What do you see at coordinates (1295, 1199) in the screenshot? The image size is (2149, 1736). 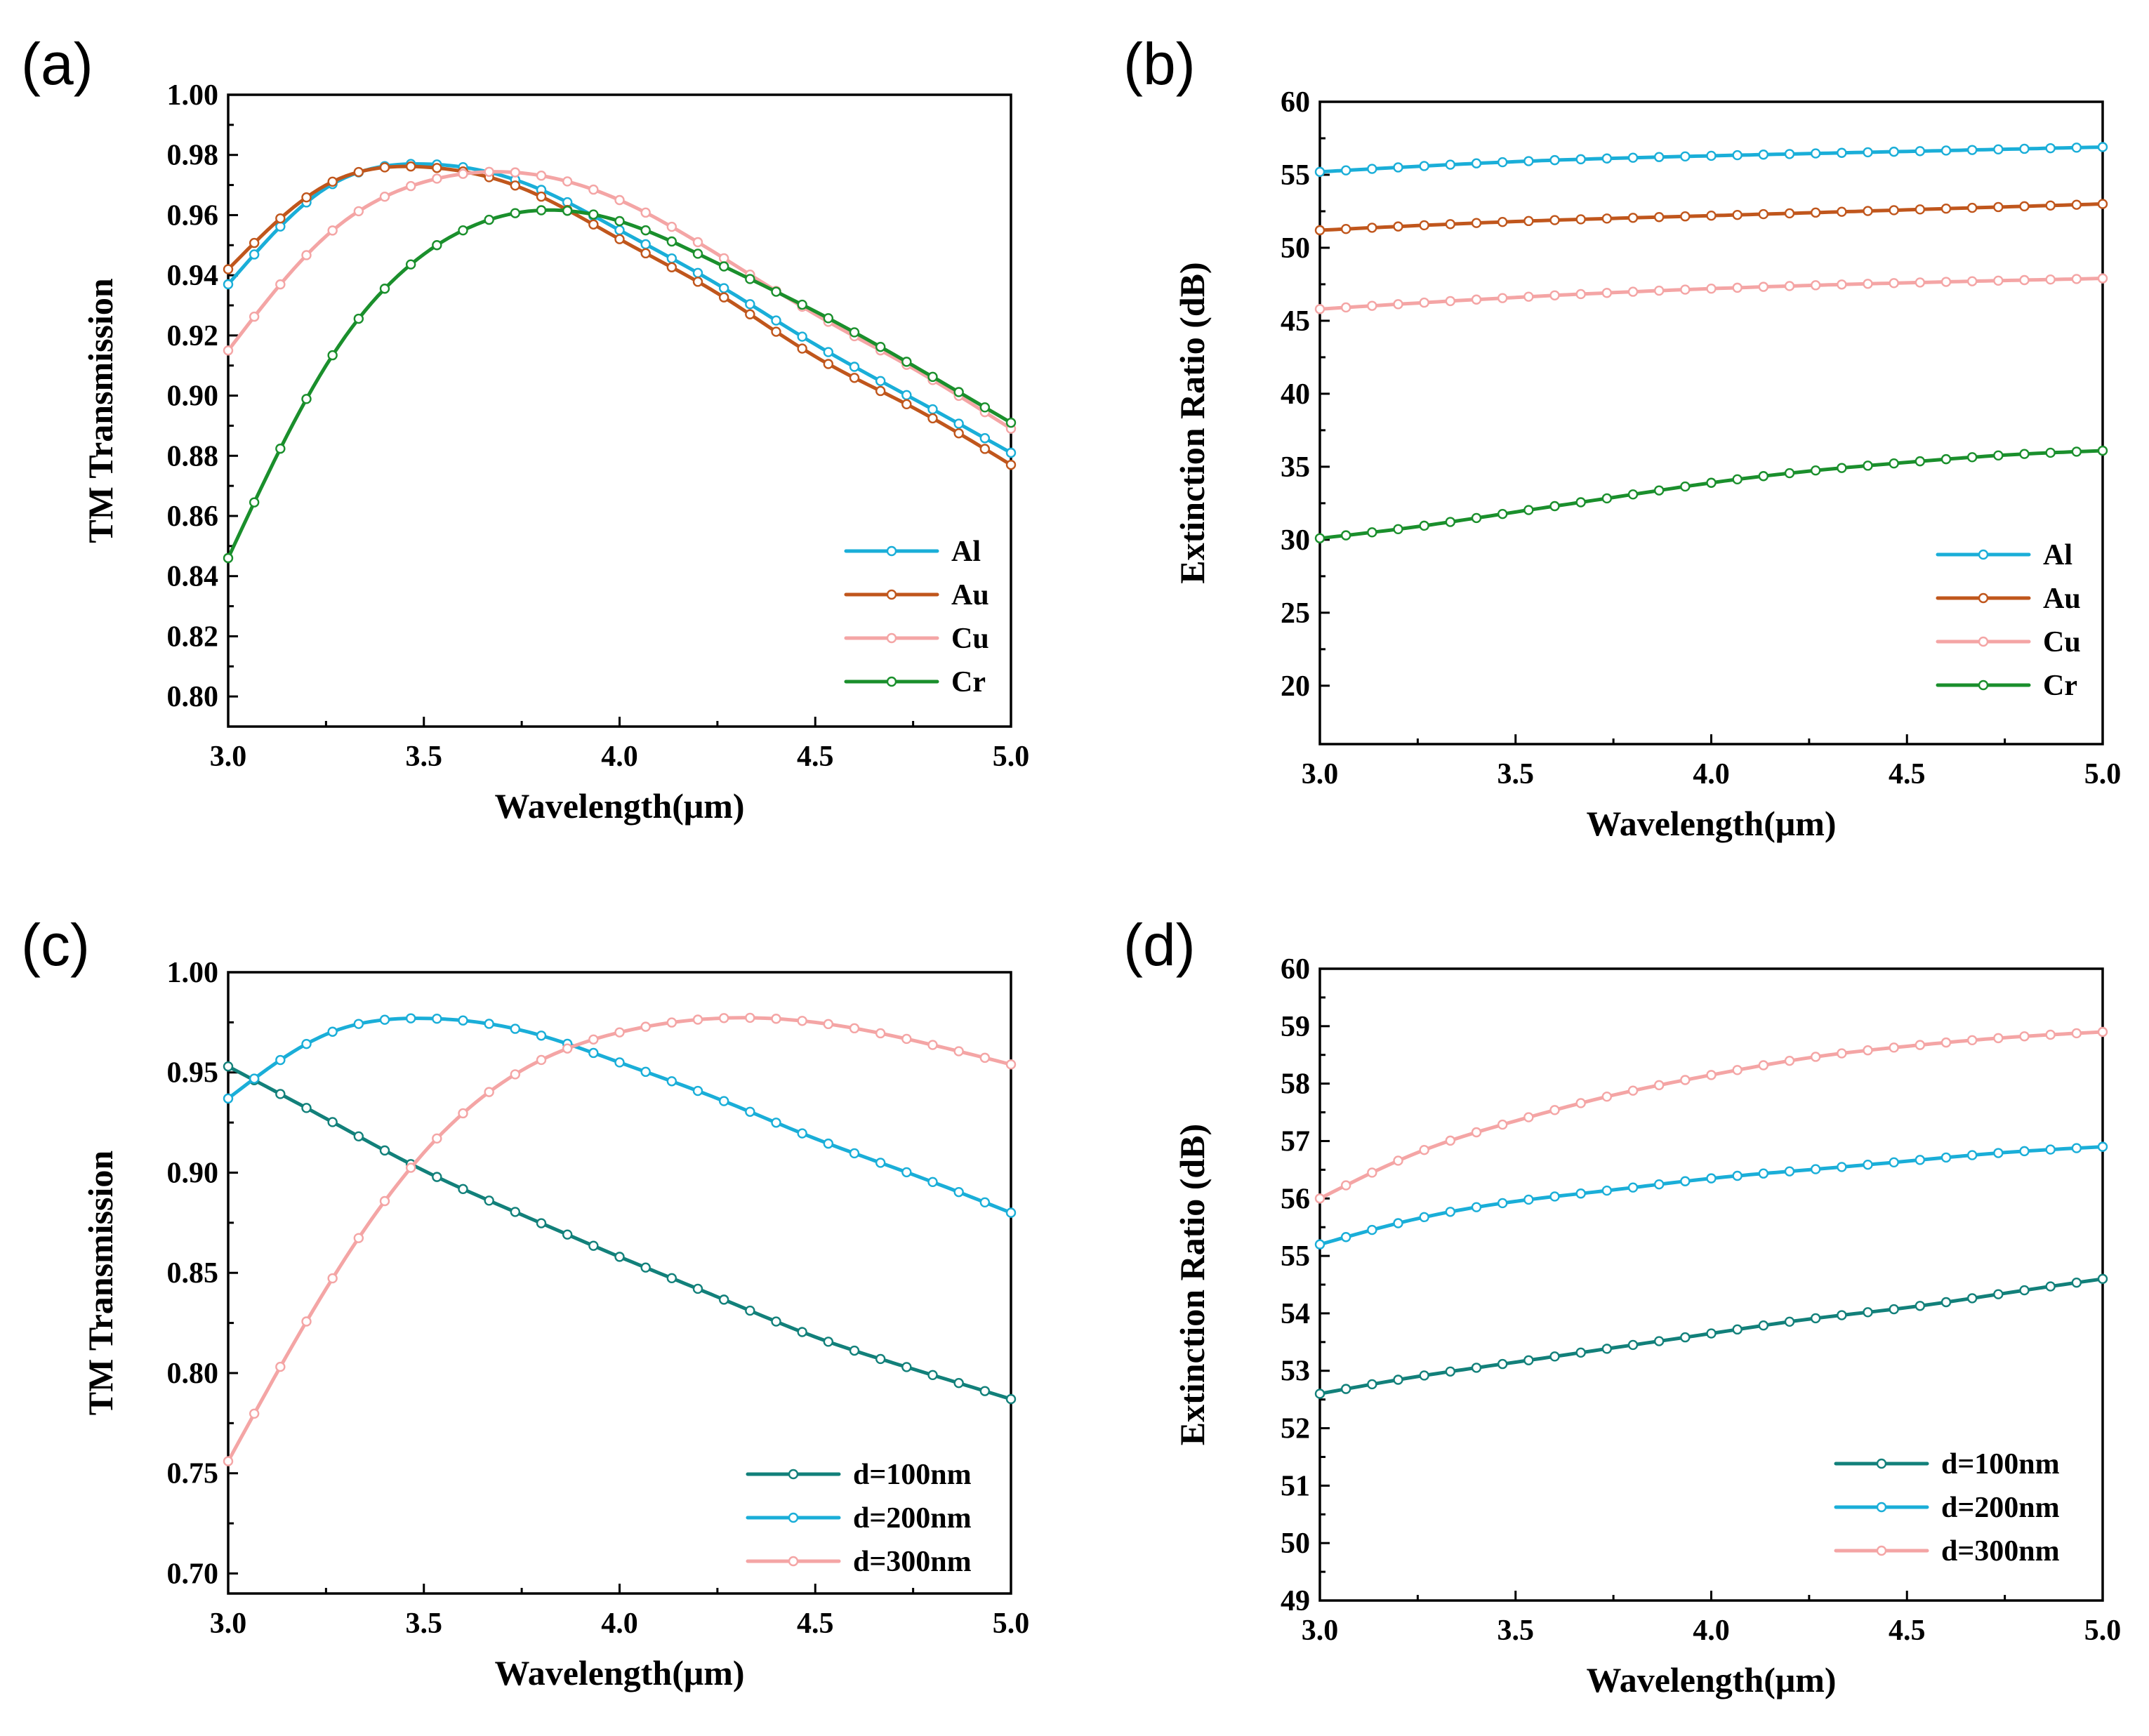 I see `y-tick-label: 56` at bounding box center [1295, 1199].